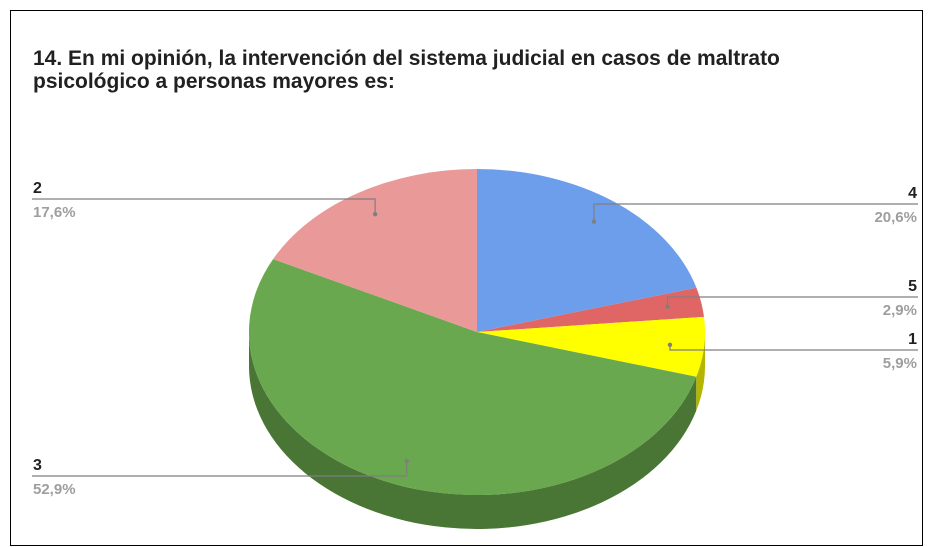 The image size is (933, 547). Describe the element at coordinates (792, 301) in the screenshot. I see `slice-5-leader-line` at that location.